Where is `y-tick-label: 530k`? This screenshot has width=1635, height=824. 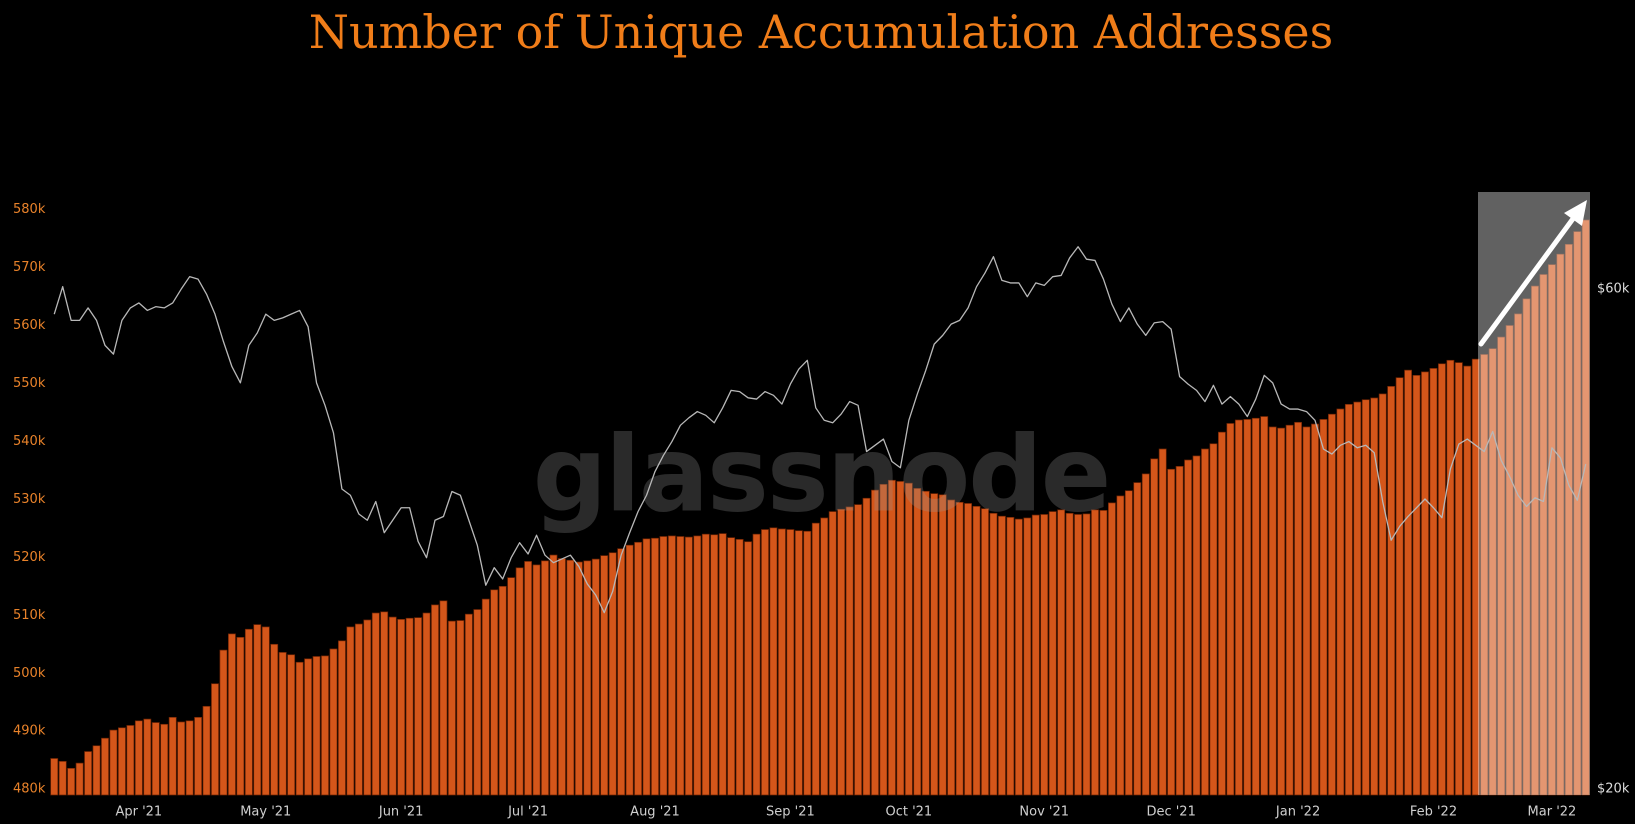
y-tick-label: 530k is located at coordinates (29, 499).